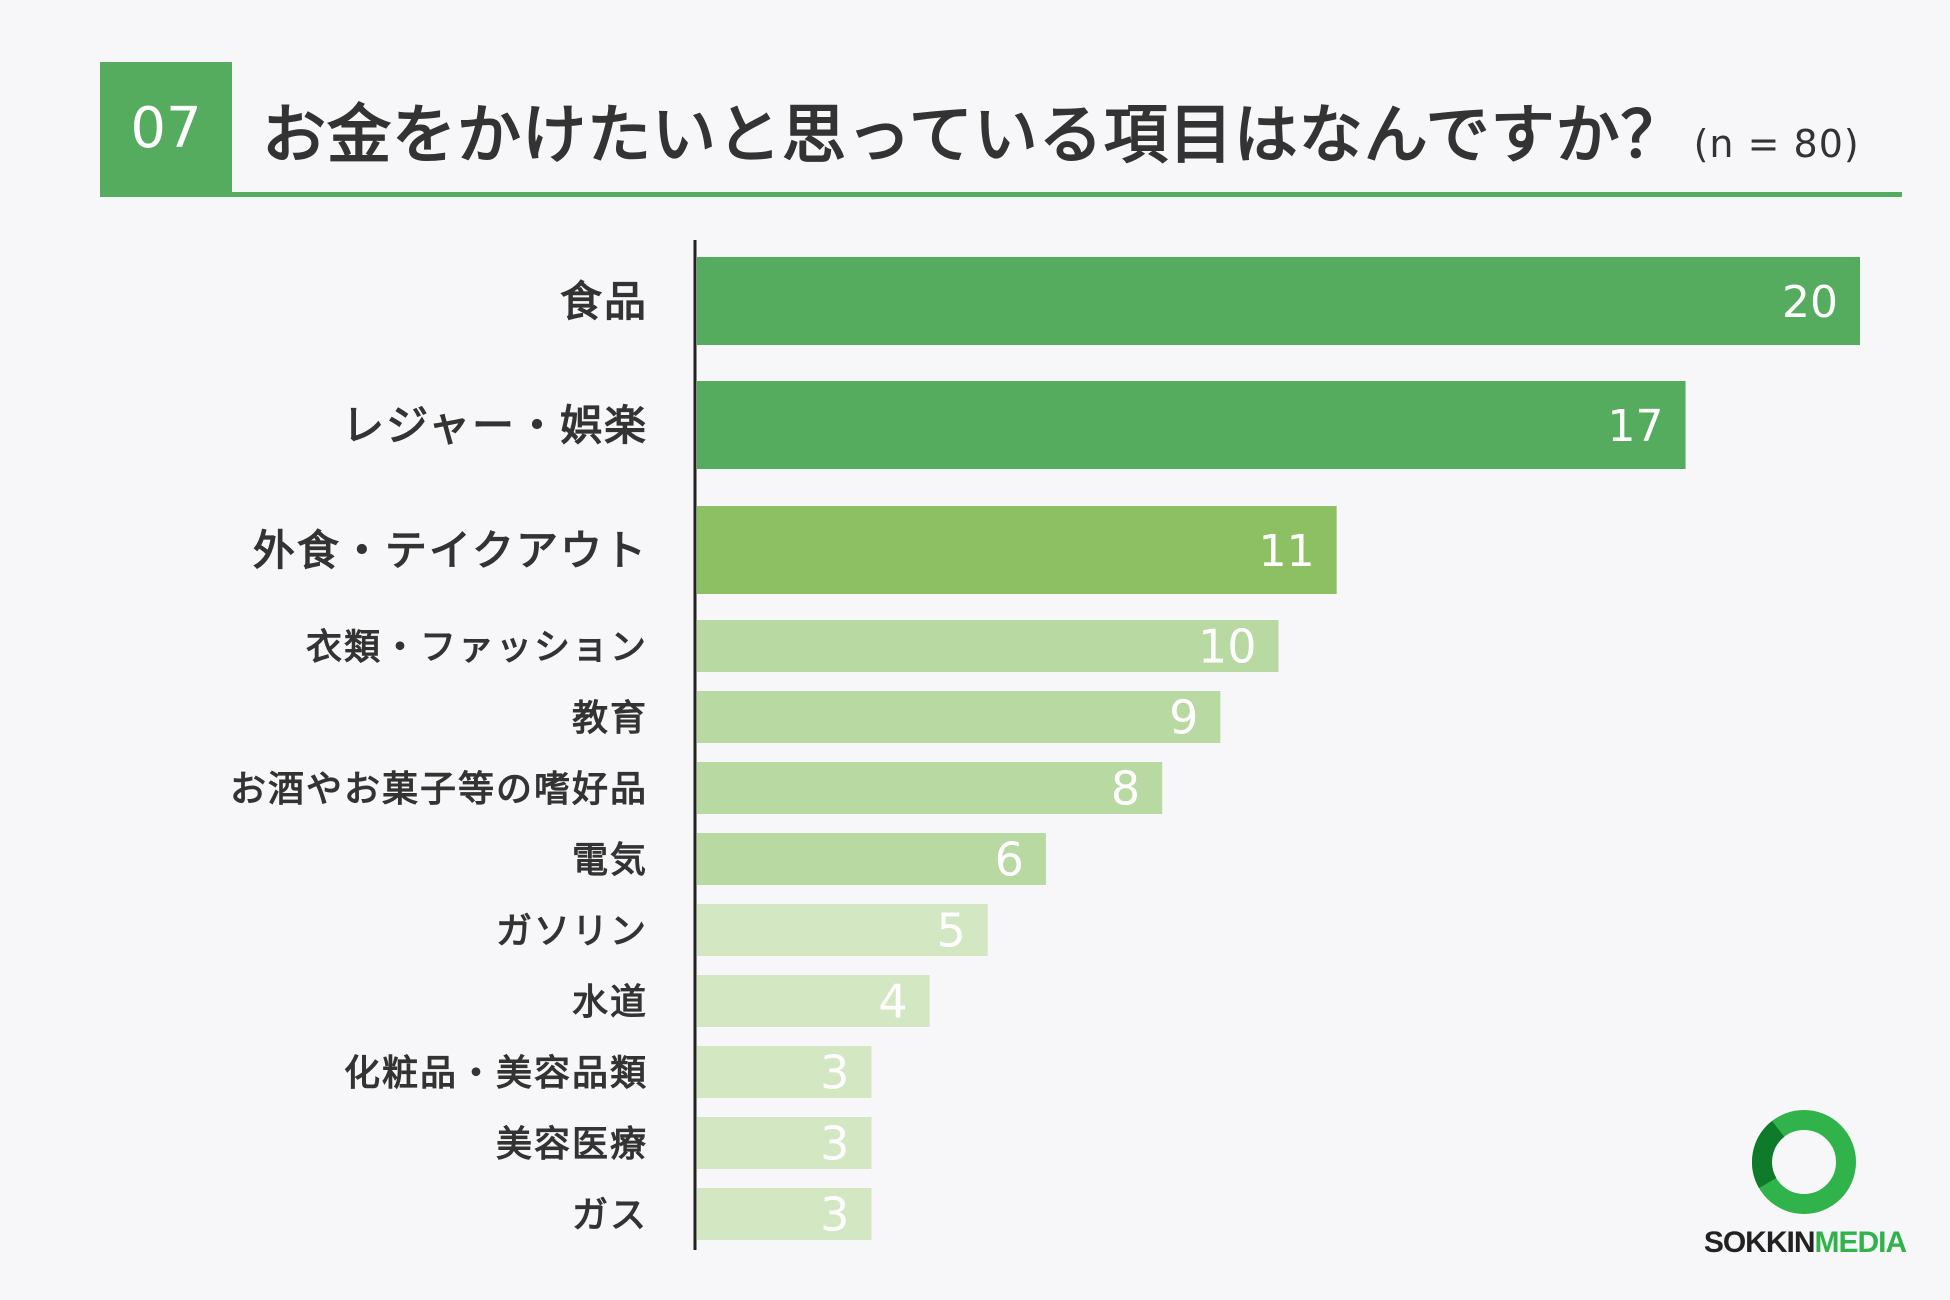 Image resolution: width=1950 pixels, height=1300 pixels. Describe the element at coordinates (610, 718) in the screenshot. I see `category-label-5: 教育` at that location.